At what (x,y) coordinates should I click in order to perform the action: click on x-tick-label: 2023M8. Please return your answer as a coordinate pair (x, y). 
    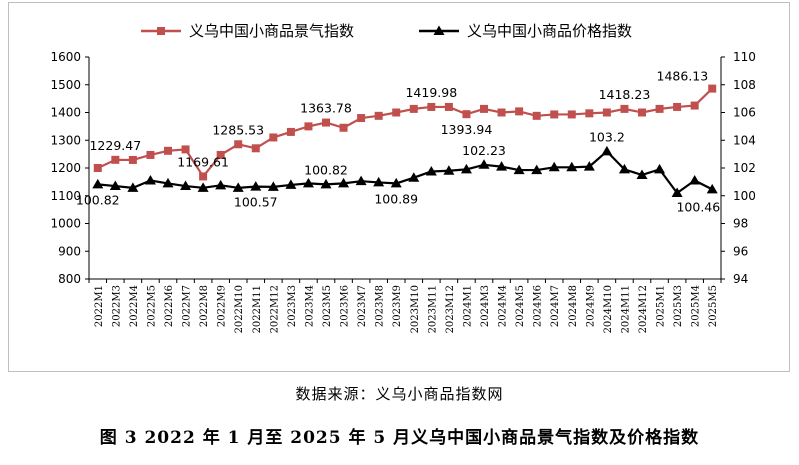
    Looking at the image, I should click on (380, 306).